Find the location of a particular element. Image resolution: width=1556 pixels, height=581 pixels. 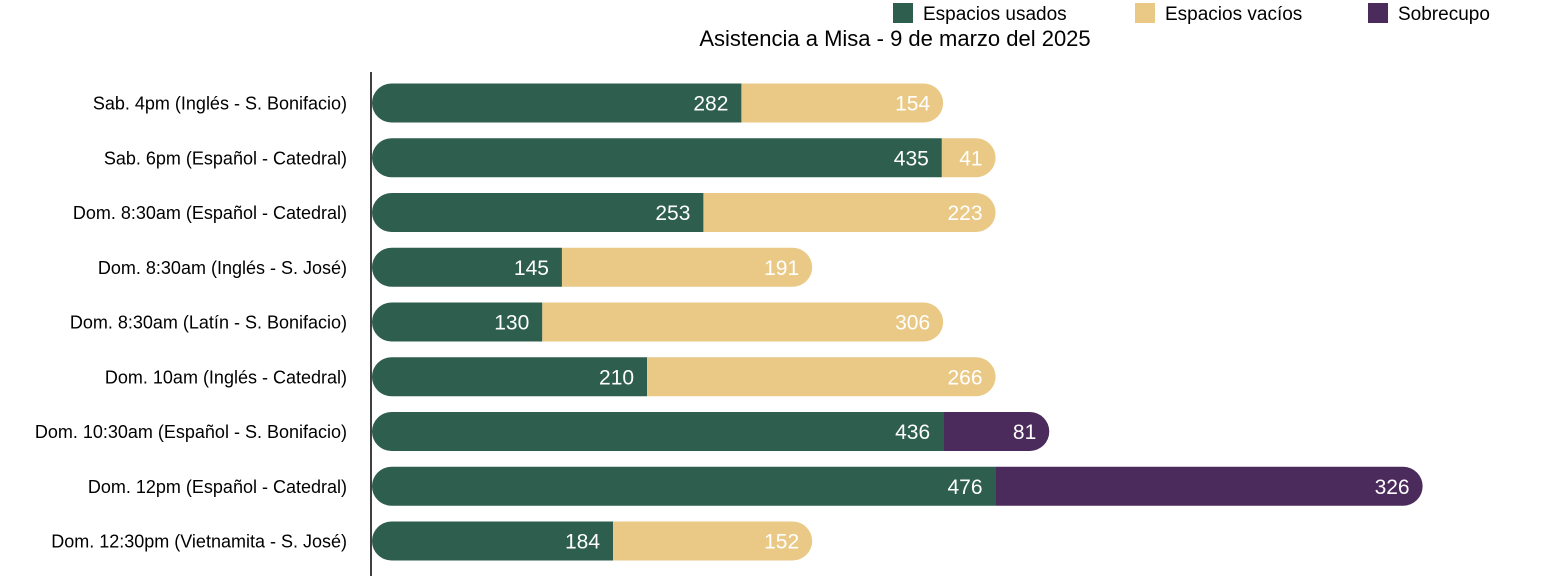

bar-value-label: 326 is located at coordinates (1392, 487).